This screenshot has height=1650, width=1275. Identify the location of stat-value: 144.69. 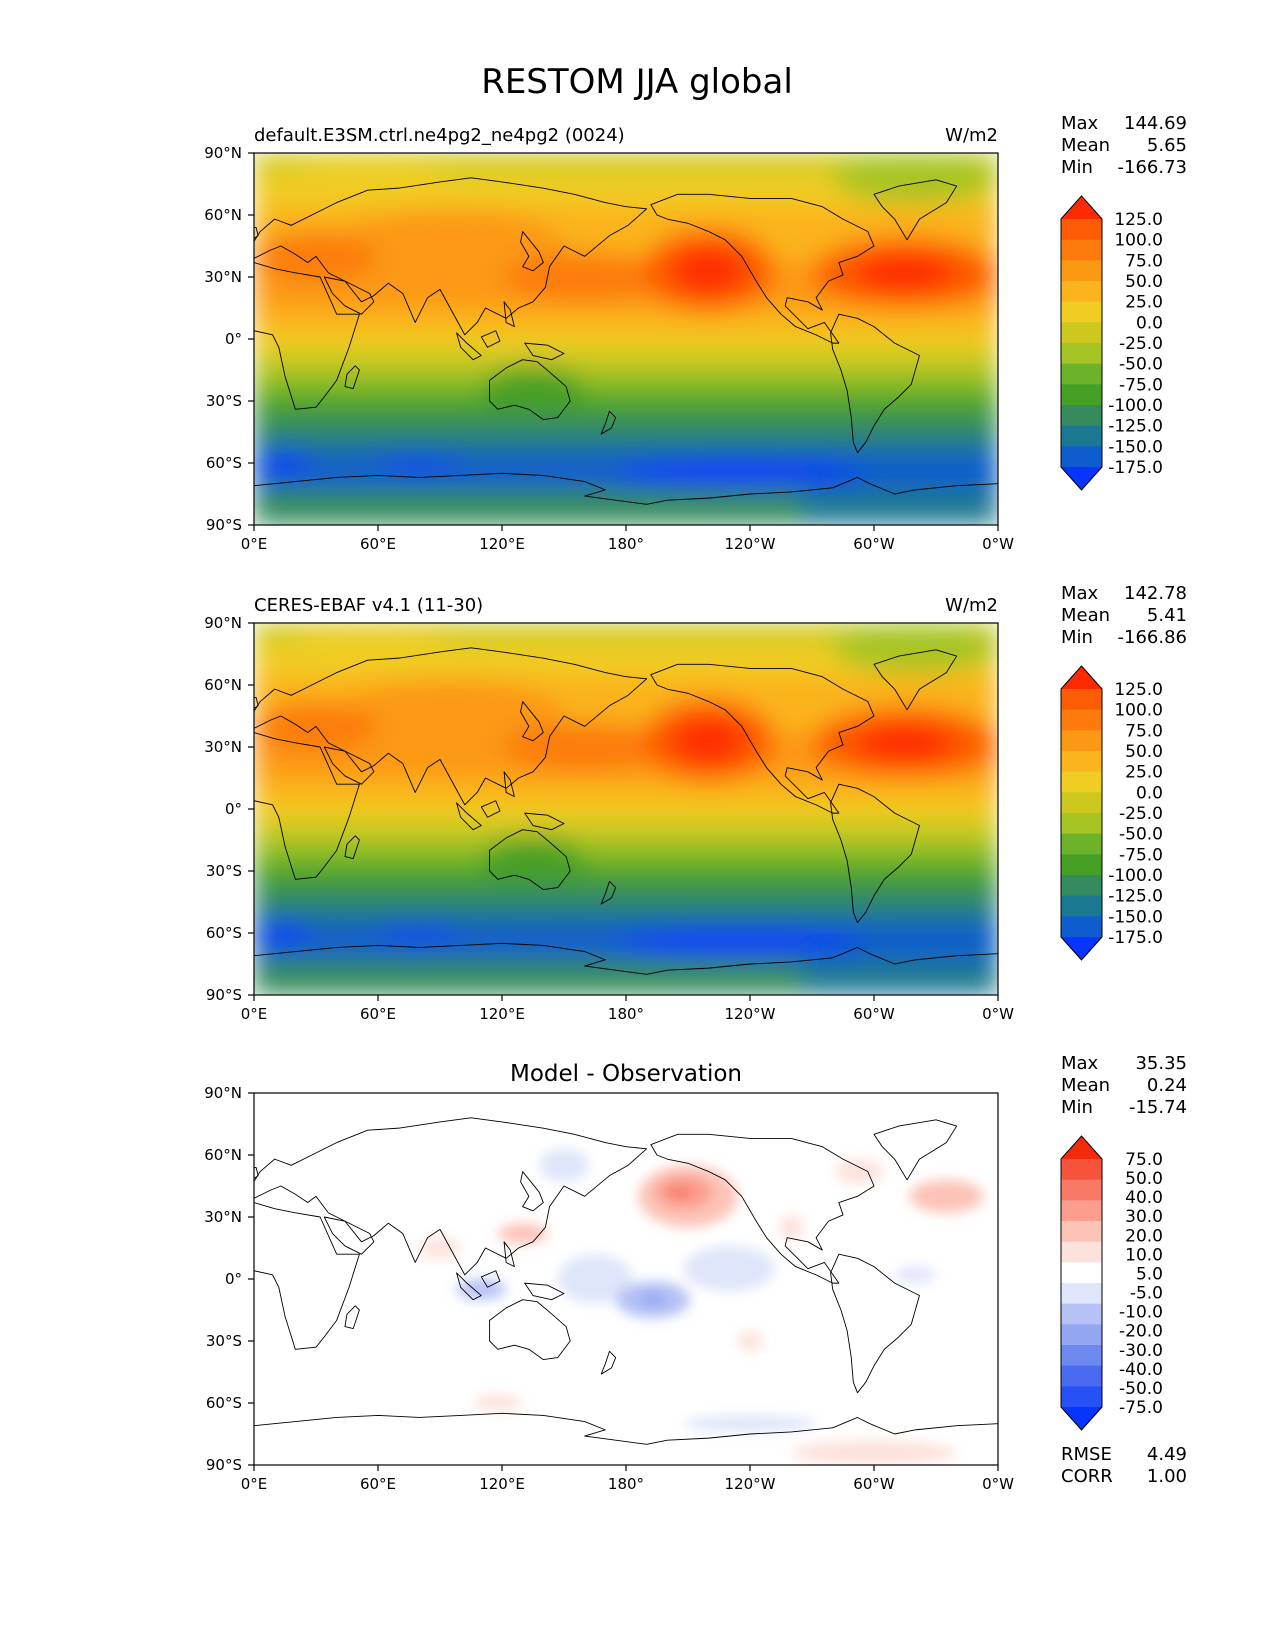
(1155, 123).